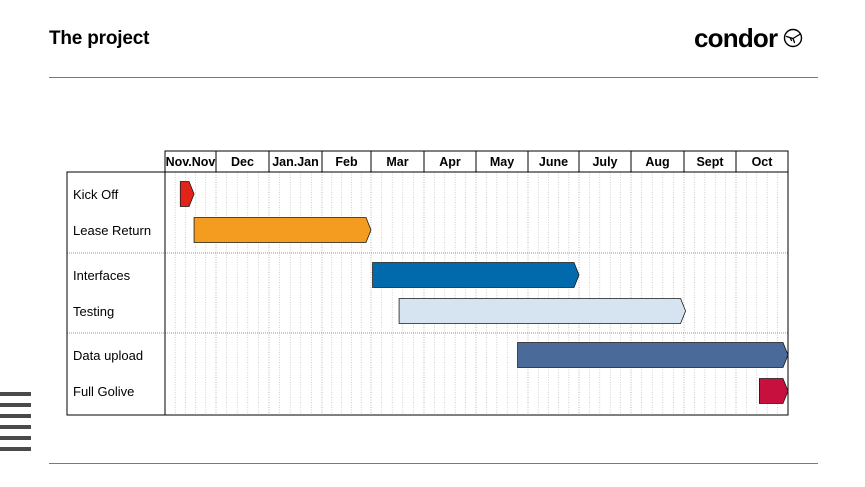 This screenshot has height=487, width=865. Describe the element at coordinates (604, 162) in the screenshot. I see `month-label: July` at that location.